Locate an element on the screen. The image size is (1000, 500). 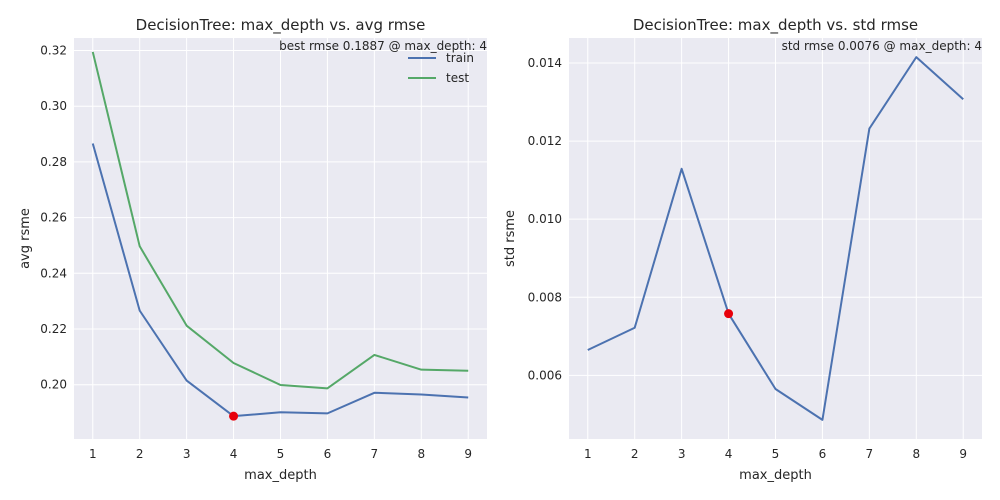
right-x-tick-label: 2 is located at coordinates (635, 454).